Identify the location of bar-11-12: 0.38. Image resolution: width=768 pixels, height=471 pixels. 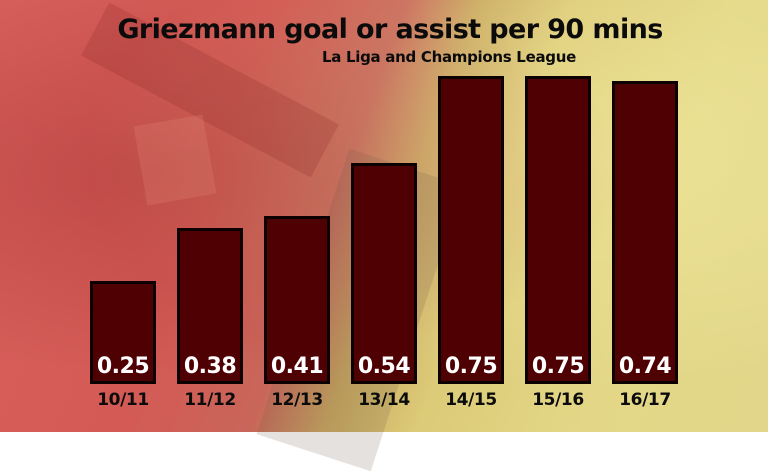
(210, 306).